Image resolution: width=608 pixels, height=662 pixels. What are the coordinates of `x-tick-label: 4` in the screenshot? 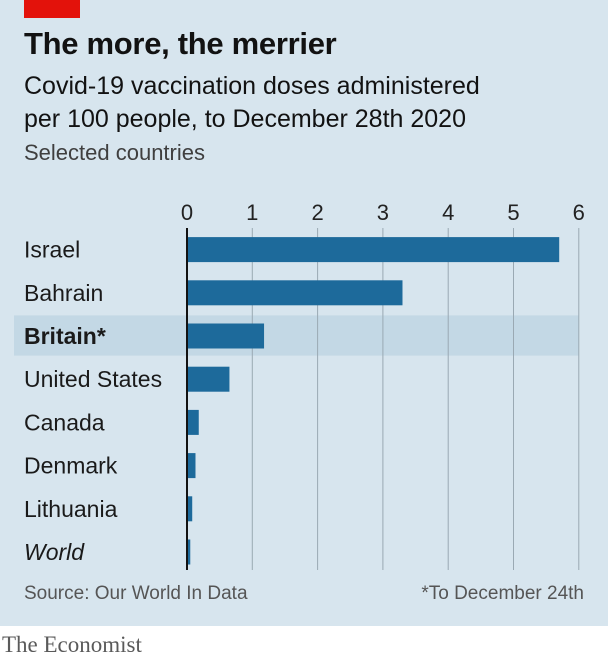 It's located at (448, 212).